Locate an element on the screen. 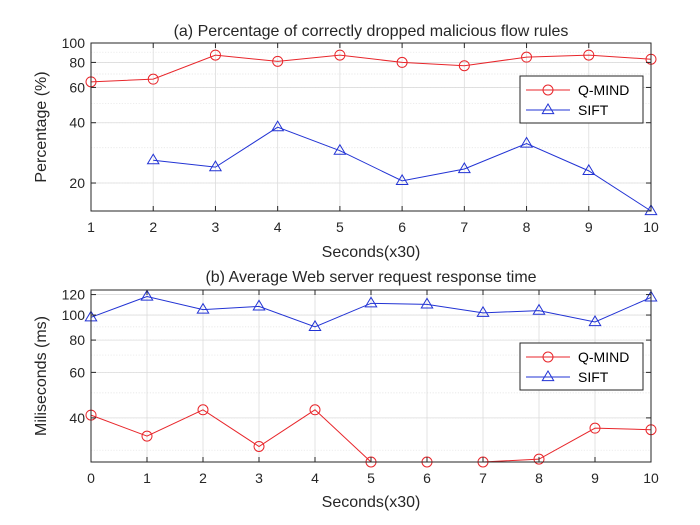 This screenshot has height=525, width=700. x-axis-label-b: Seconds(x30) is located at coordinates (371, 502).